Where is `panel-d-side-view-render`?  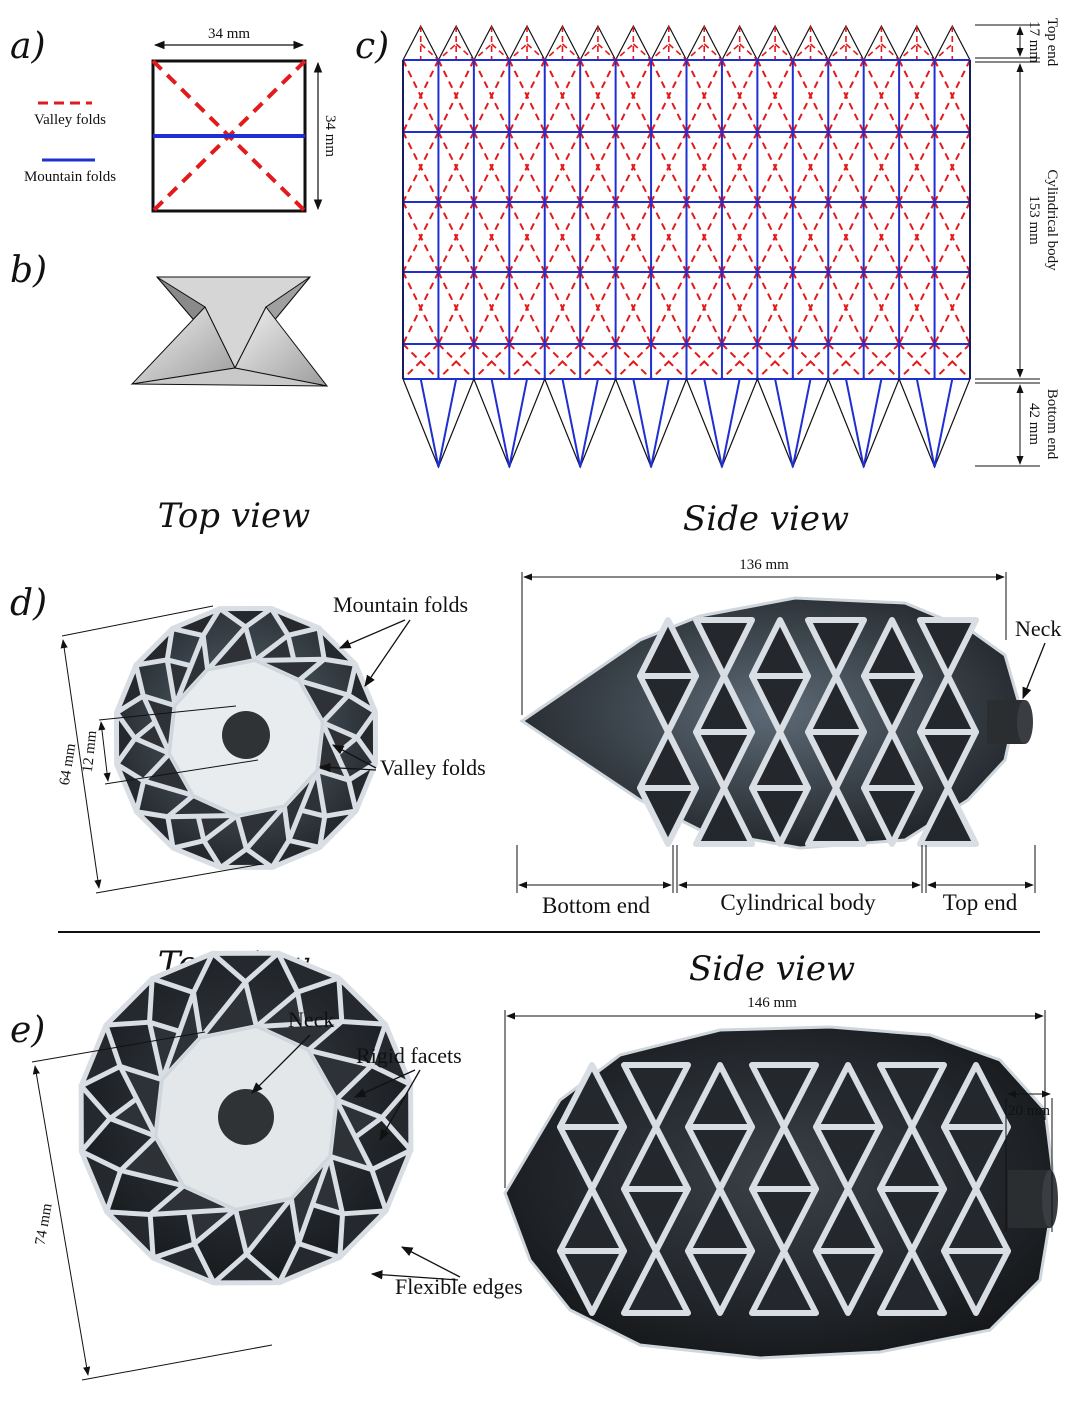
panel-d-side-view-render is located at coordinates (776, 723).